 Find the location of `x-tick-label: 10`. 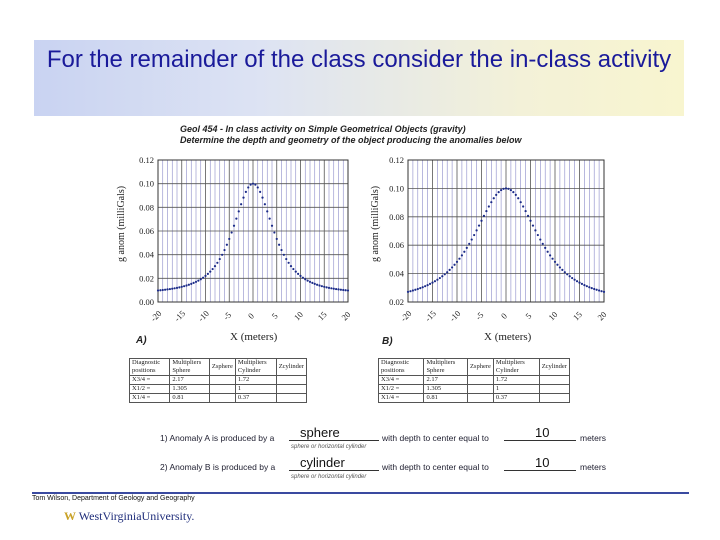

x-tick-label: 10 is located at coordinates (298, 315).